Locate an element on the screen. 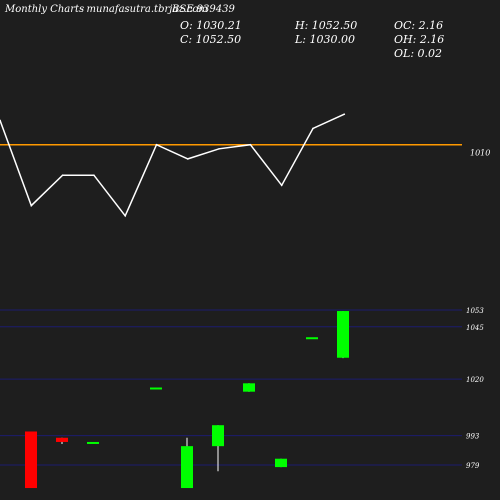 The width and height of the screenshot is (500, 500). y-tick-label: 979 is located at coordinates (473, 466).